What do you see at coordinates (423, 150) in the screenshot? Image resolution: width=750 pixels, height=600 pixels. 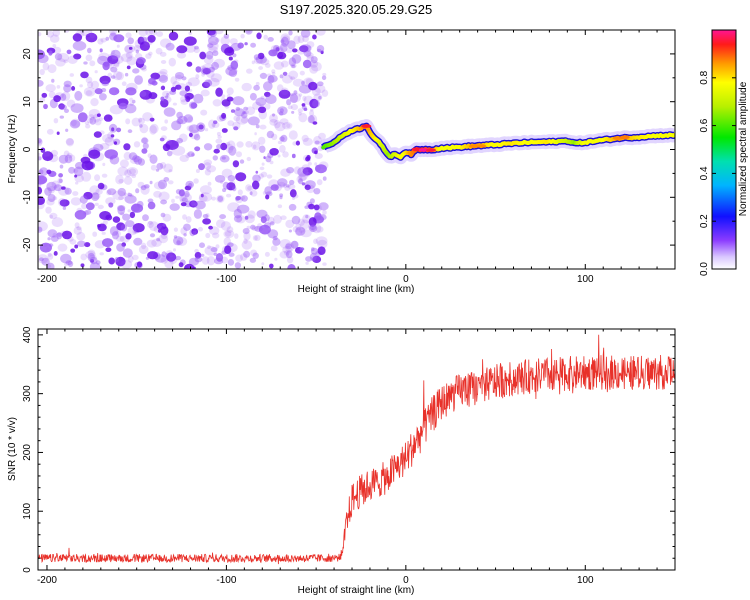 I see `track-peak` at bounding box center [423, 150].